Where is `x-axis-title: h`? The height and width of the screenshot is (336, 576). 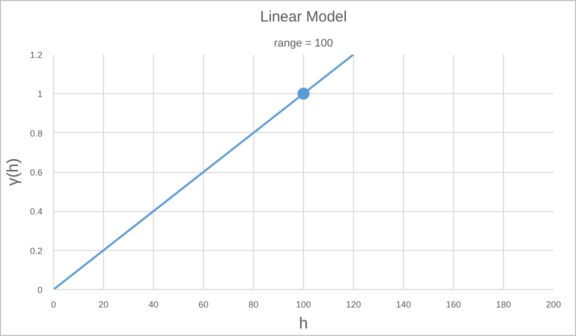
x-axis-title: h is located at coordinates (303, 324).